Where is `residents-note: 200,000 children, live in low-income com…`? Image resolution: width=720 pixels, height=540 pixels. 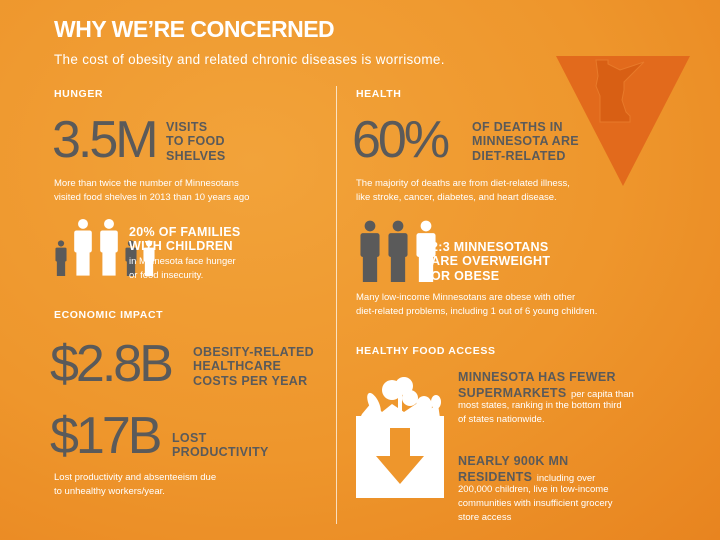 residents-note: 200,000 children, live in low-income com… is located at coordinates (535, 503).